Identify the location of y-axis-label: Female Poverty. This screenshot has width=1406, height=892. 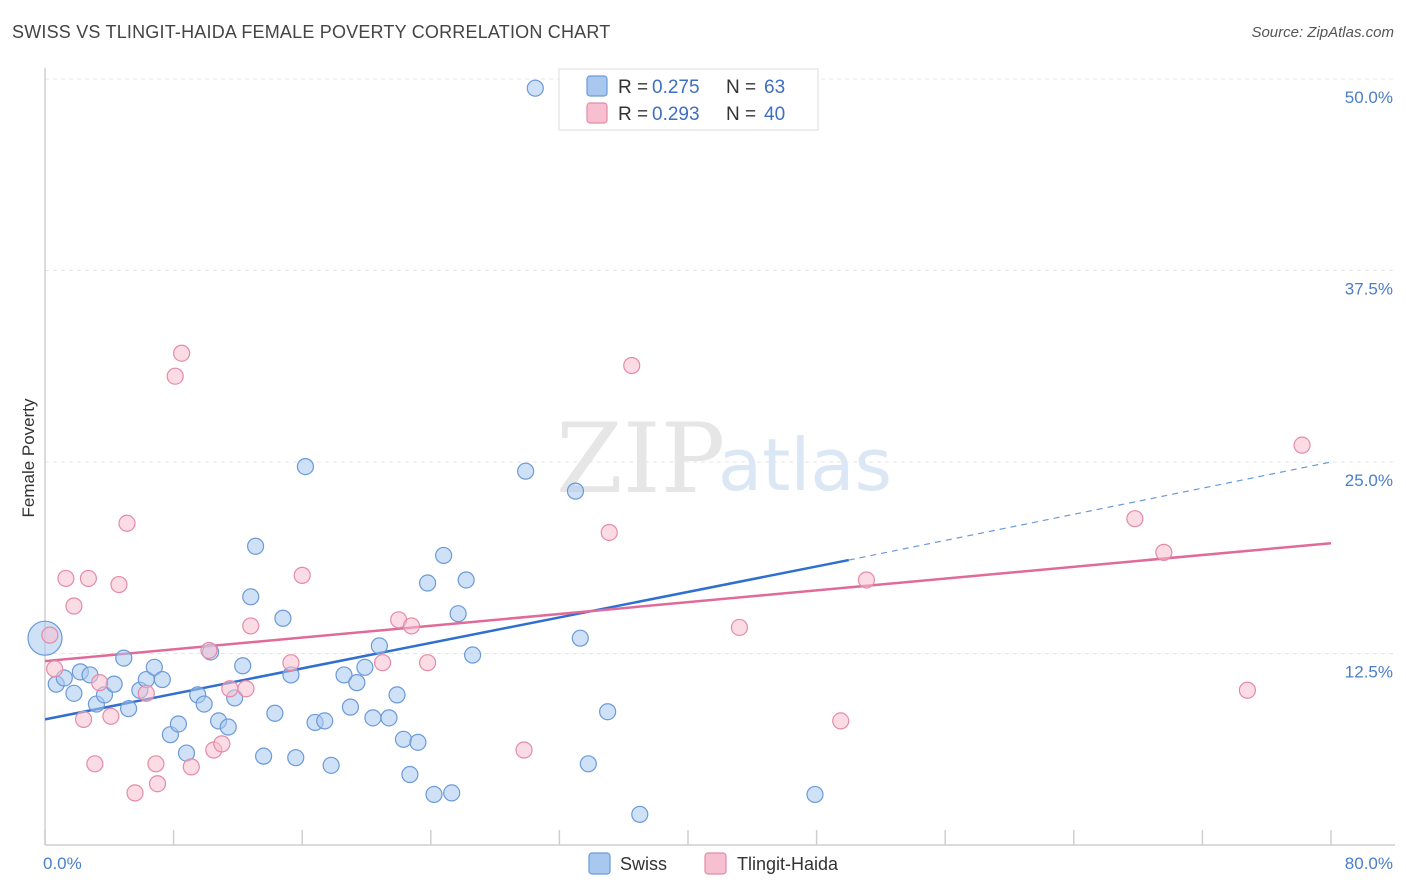
(28, 458).